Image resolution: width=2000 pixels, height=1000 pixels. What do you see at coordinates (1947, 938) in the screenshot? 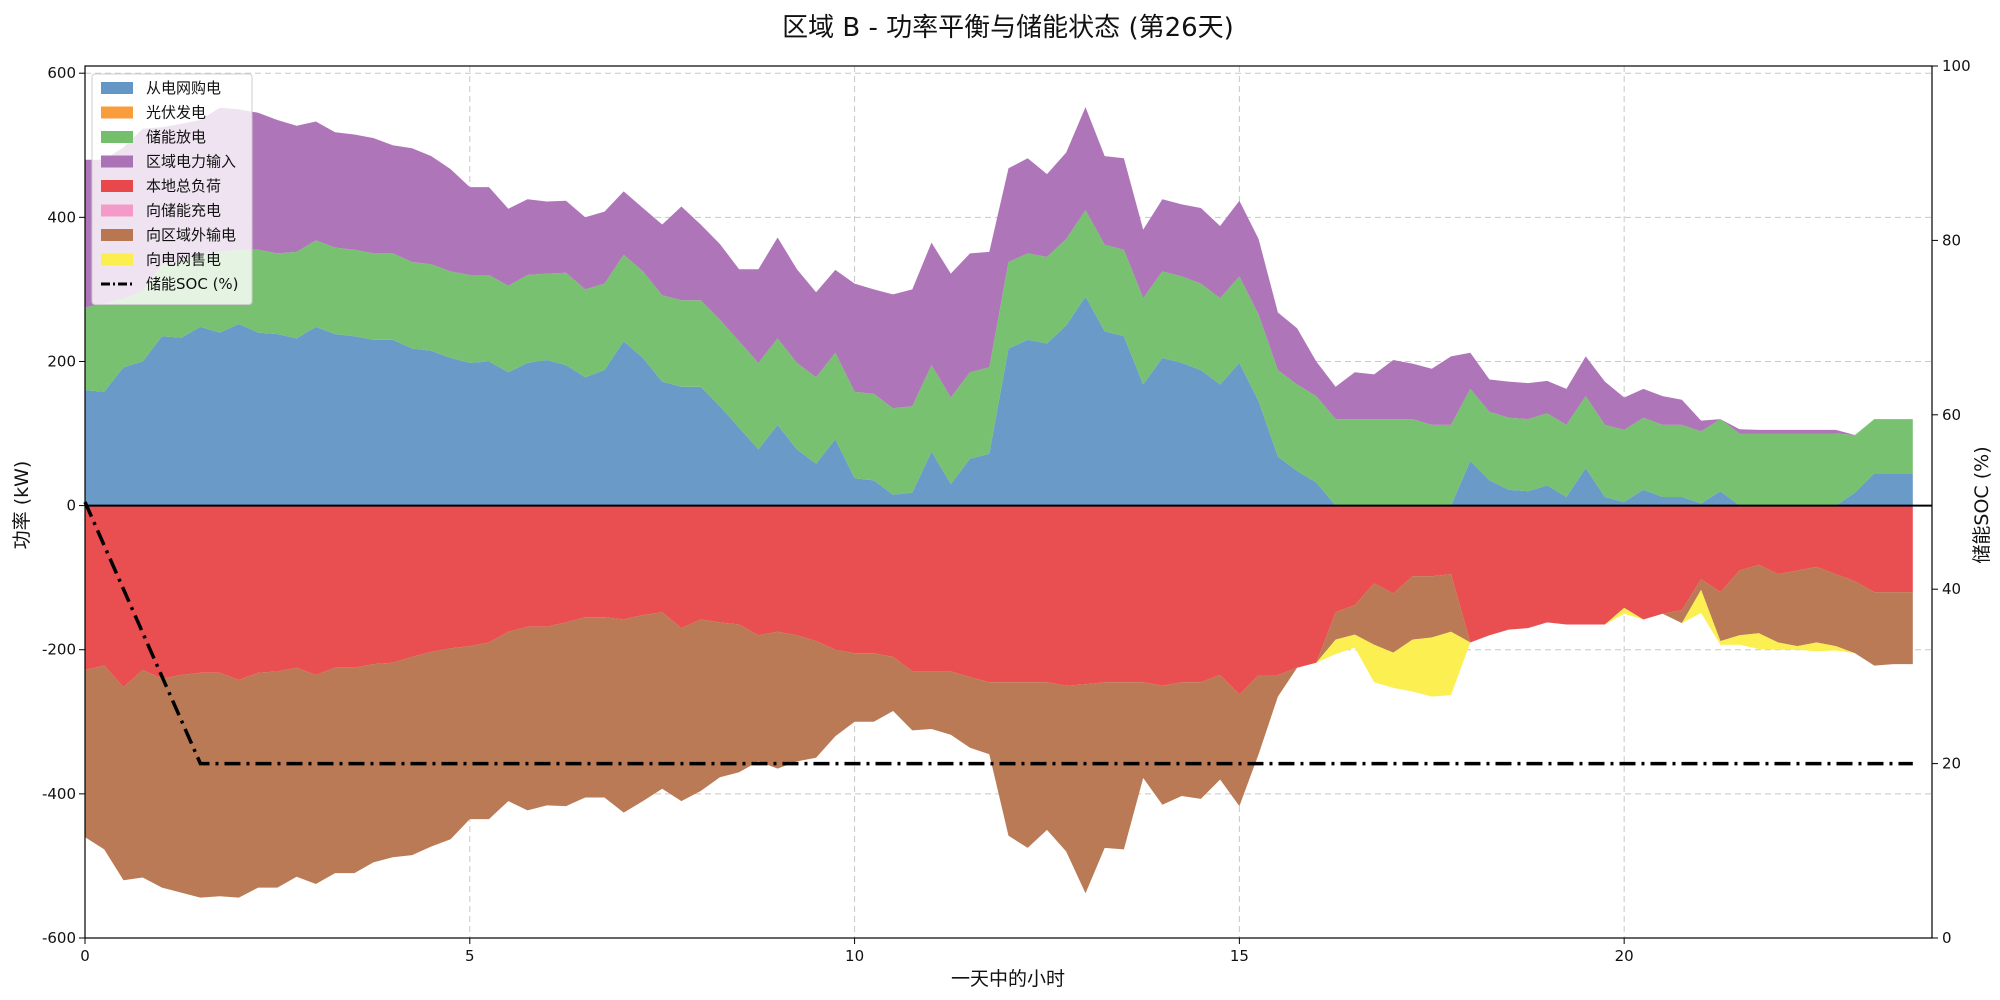
I see `y2-tick-label-0: 0` at bounding box center [1947, 938].